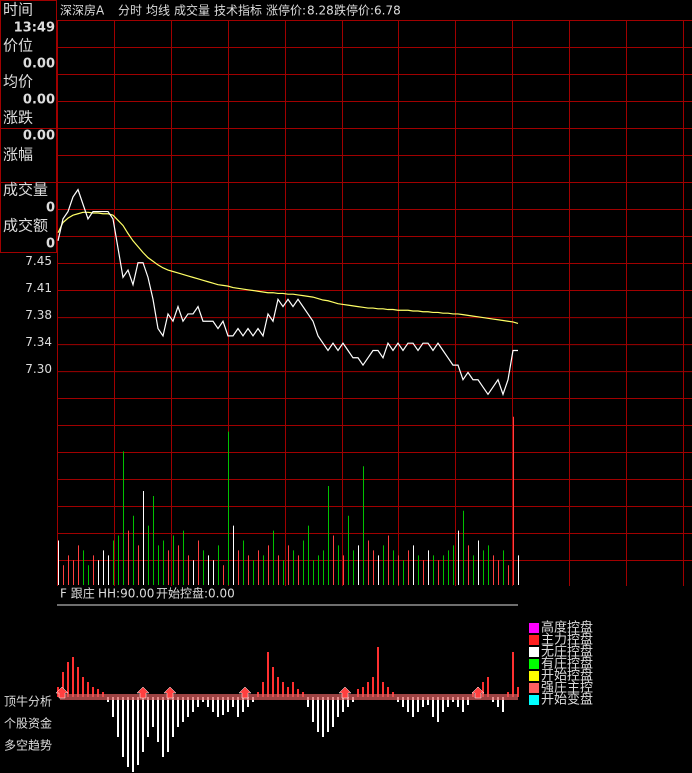 The width and height of the screenshot is (692, 773). I want to click on legend-label: 强庄主控, so click(567, 688).